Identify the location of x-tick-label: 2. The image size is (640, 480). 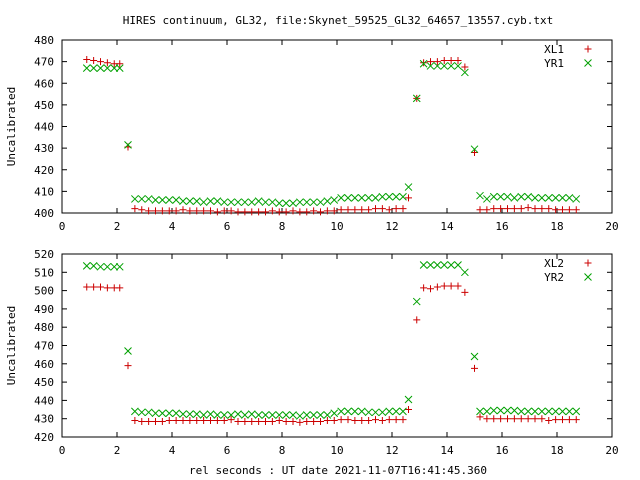
(117, 226).